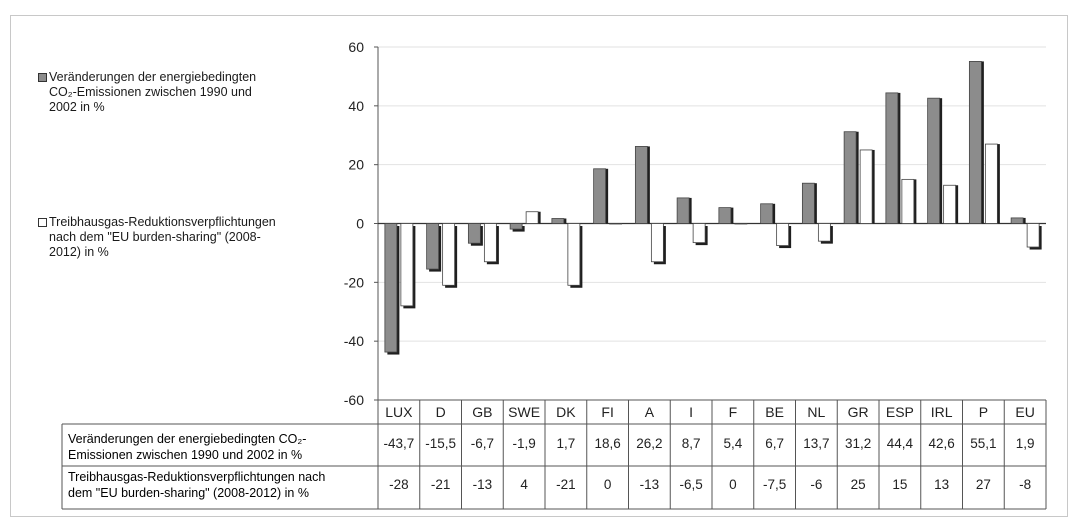 The image size is (1078, 526). What do you see at coordinates (774, 484) in the screenshot?
I see `table-cell-burden: -7,5` at bounding box center [774, 484].